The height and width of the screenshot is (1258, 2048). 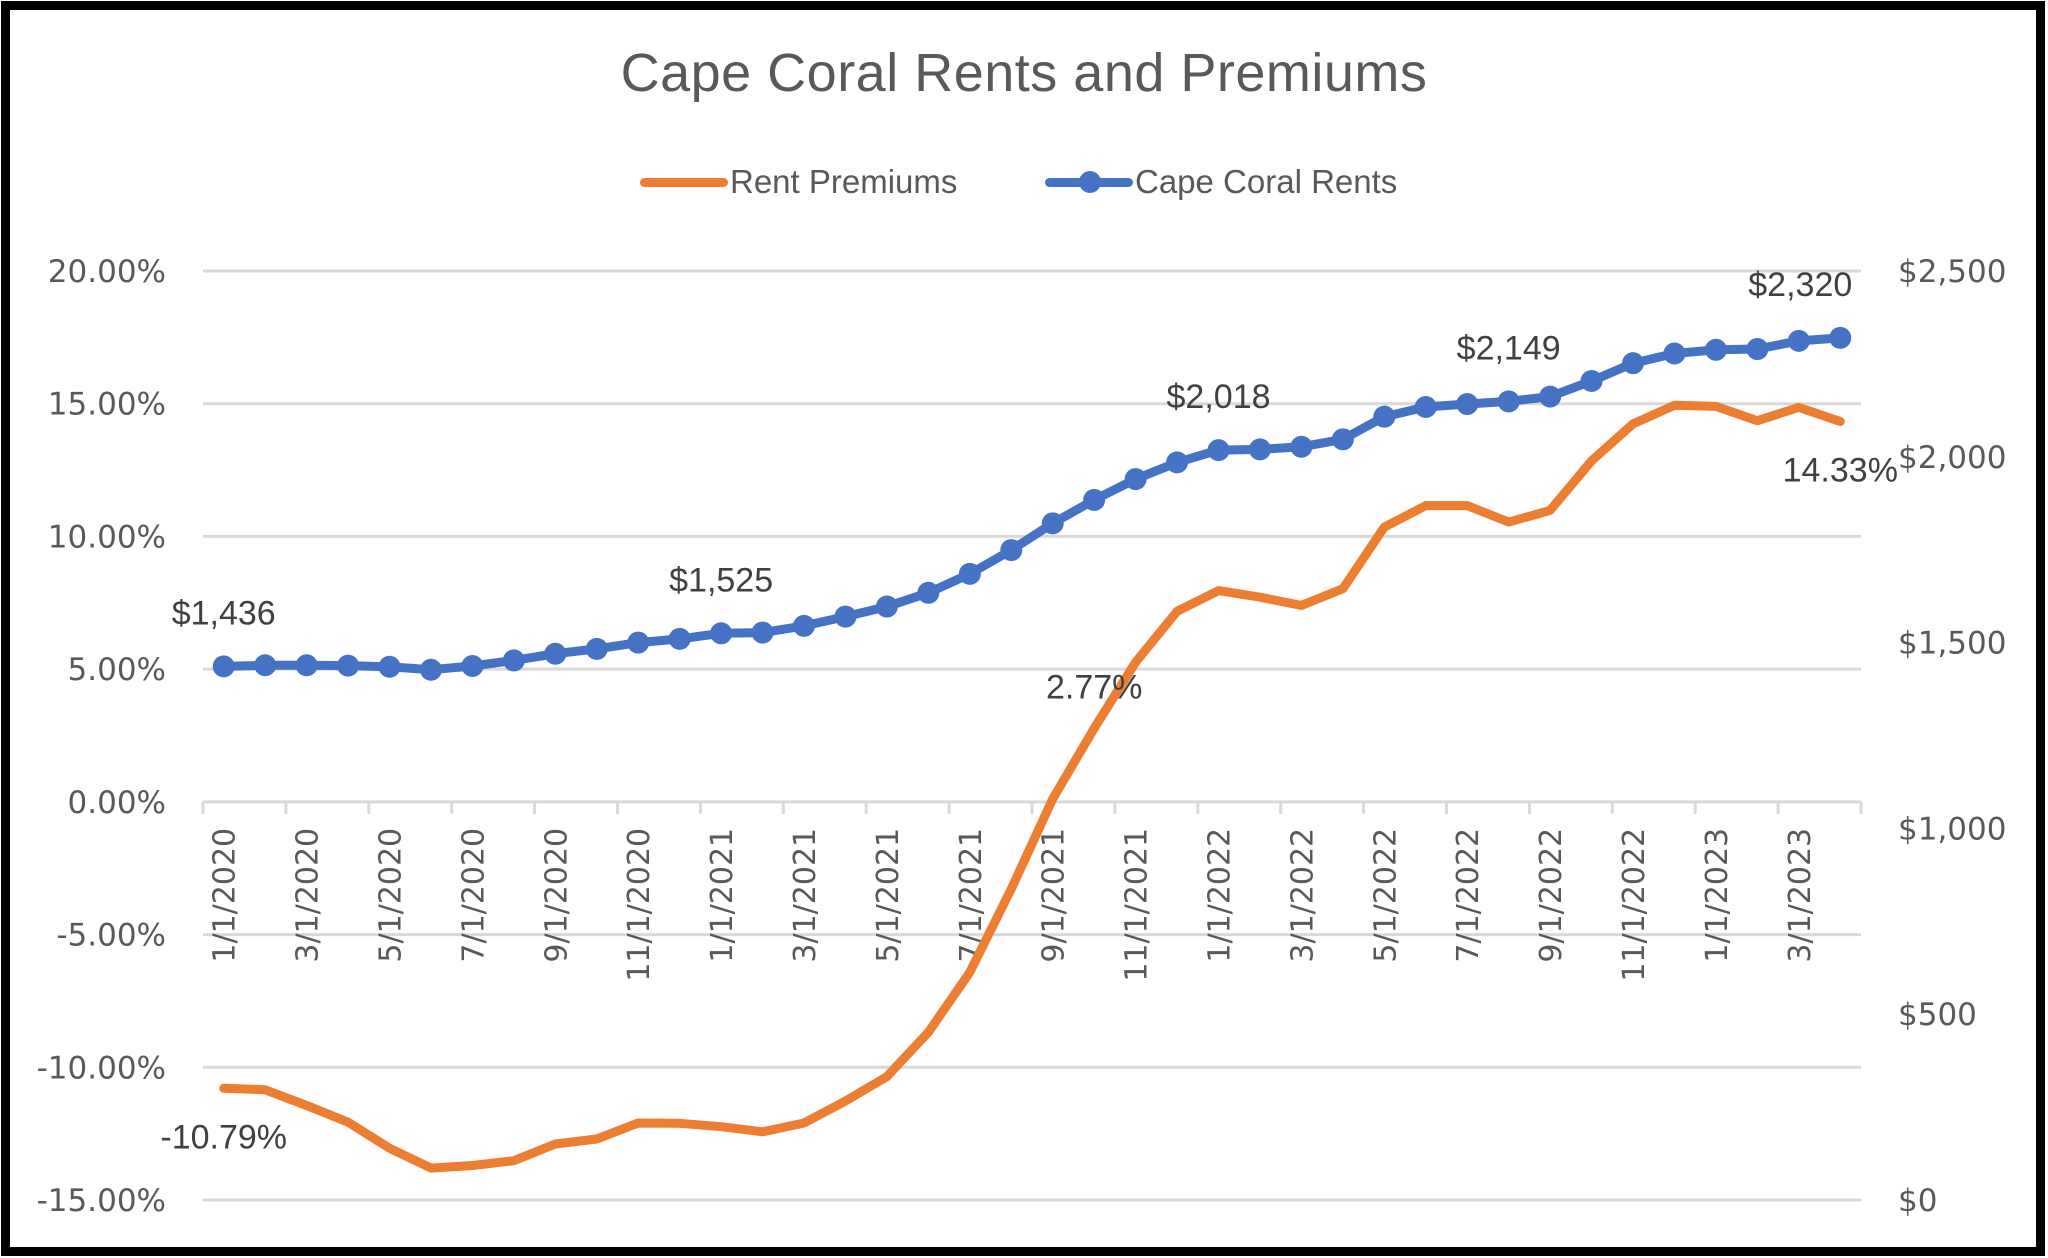 I want to click on x-tick-label: 5/1/2021, so click(x=888, y=895).